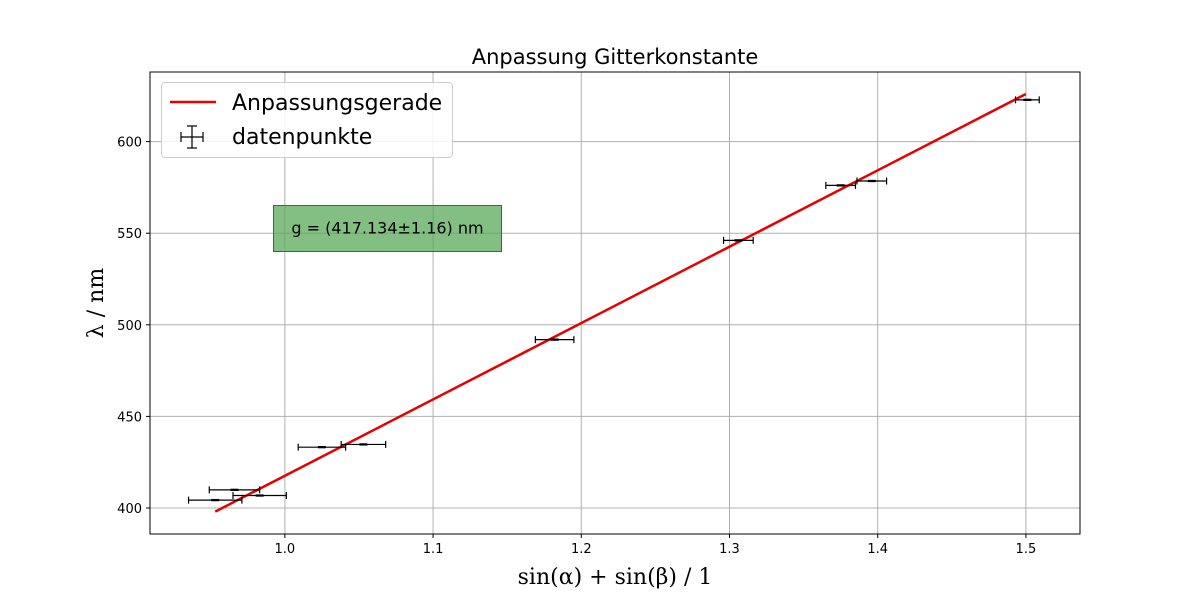 This screenshot has height=600, width=1200. I want to click on legend-frame, so click(307, 120).